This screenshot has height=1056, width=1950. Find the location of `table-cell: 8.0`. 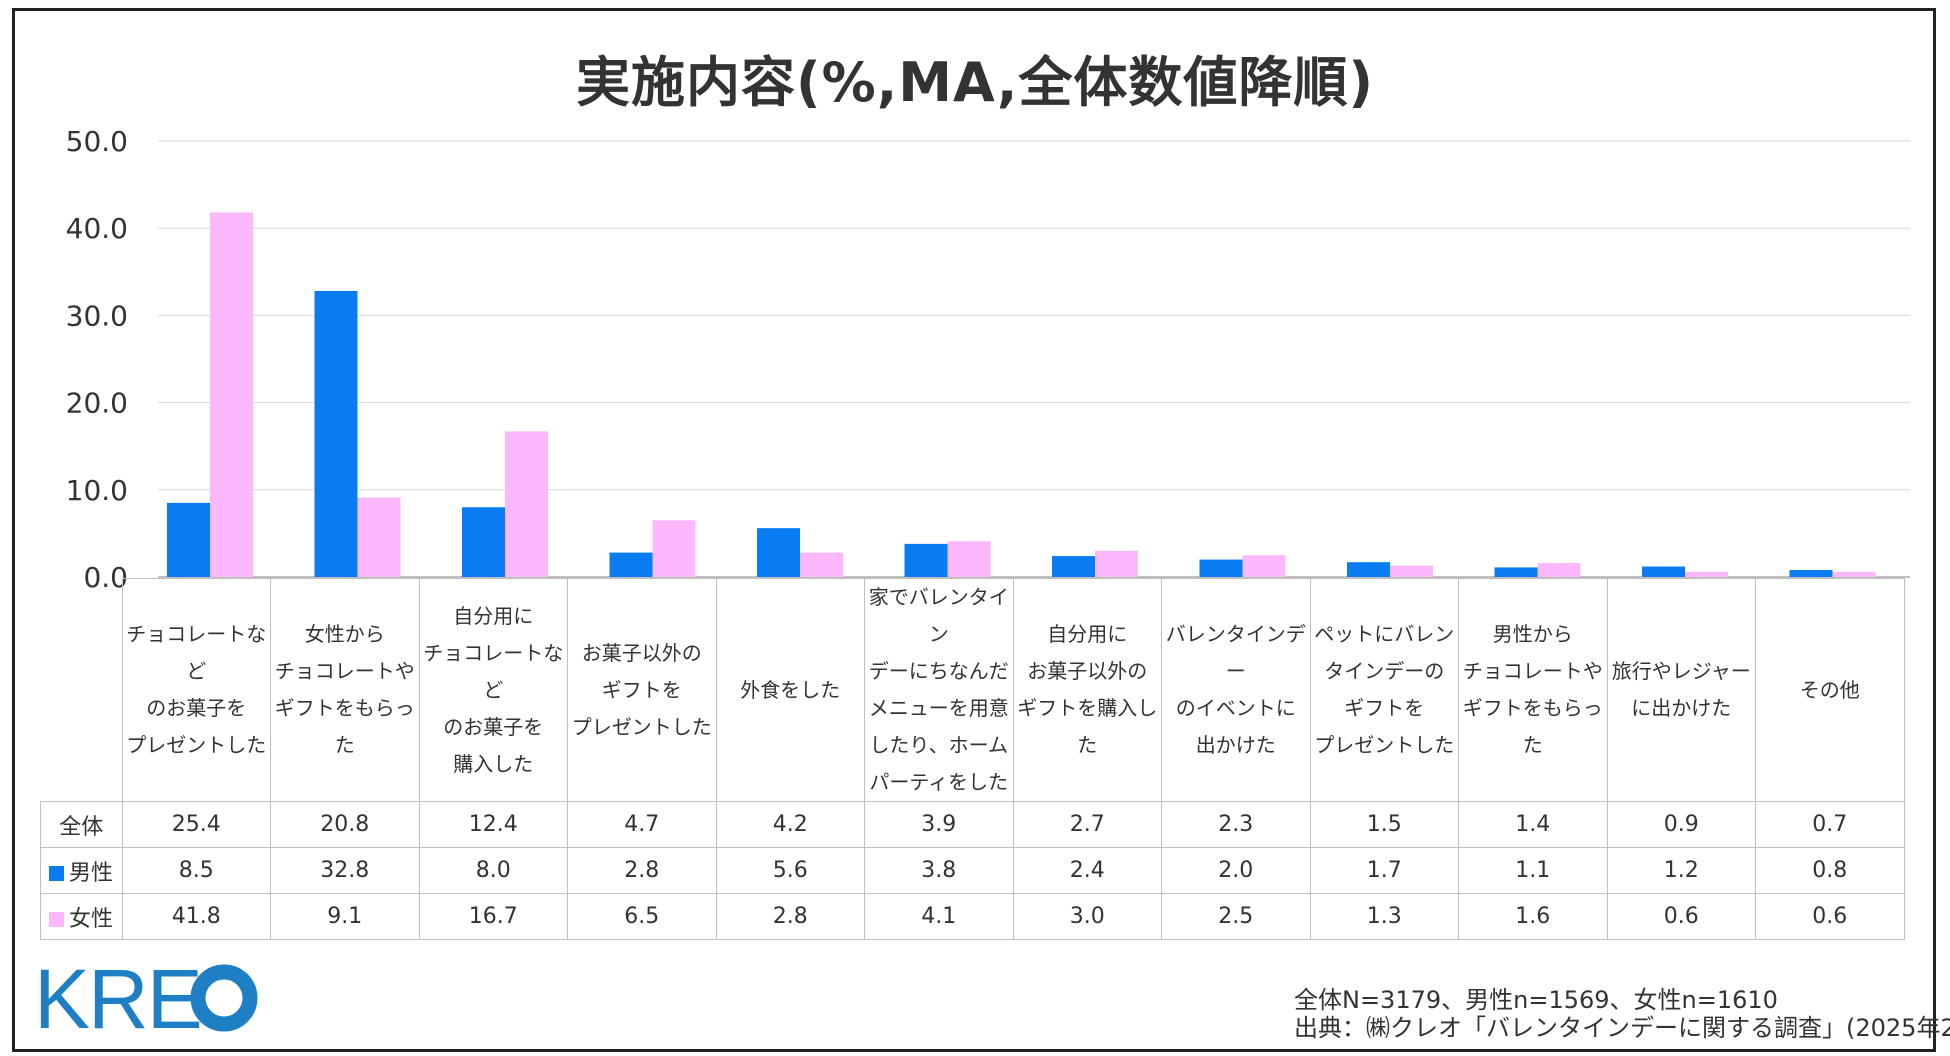

table-cell: 8.0 is located at coordinates (493, 870).